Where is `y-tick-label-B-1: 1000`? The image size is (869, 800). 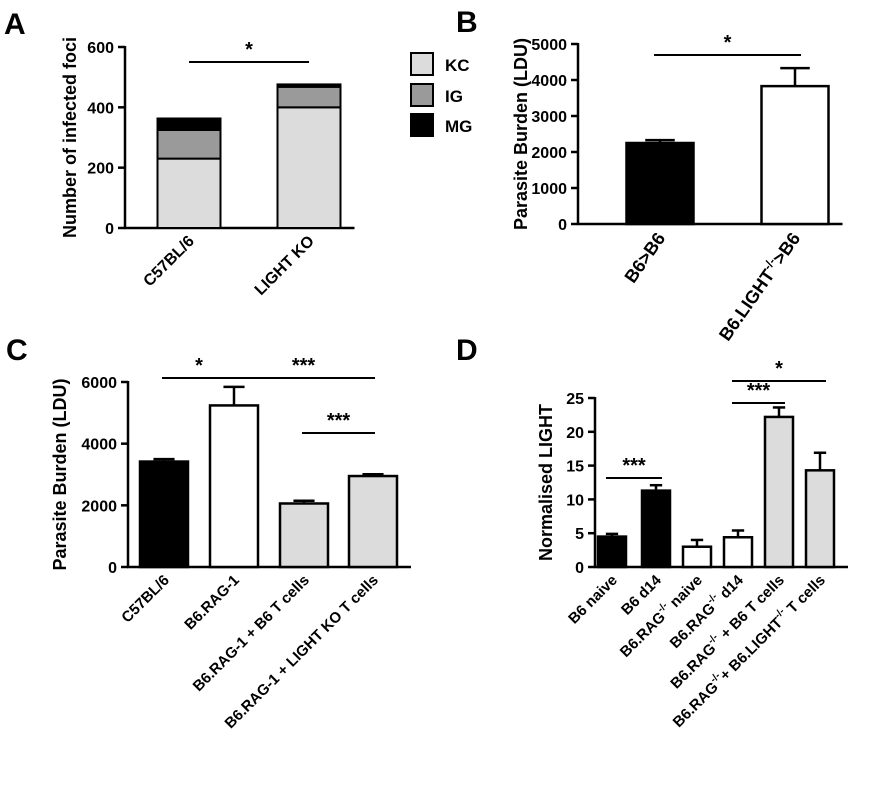
y-tick-label-B-1: 1000 is located at coordinates (549, 189).